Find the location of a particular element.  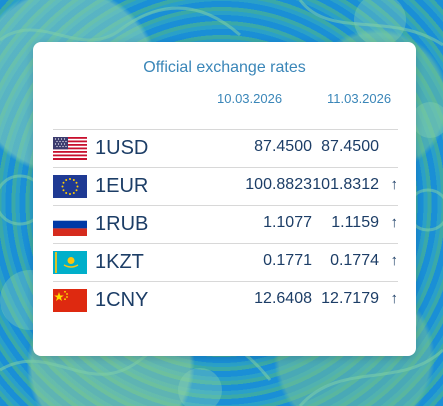

date-current: 11.03.2026 is located at coordinates (359, 98).